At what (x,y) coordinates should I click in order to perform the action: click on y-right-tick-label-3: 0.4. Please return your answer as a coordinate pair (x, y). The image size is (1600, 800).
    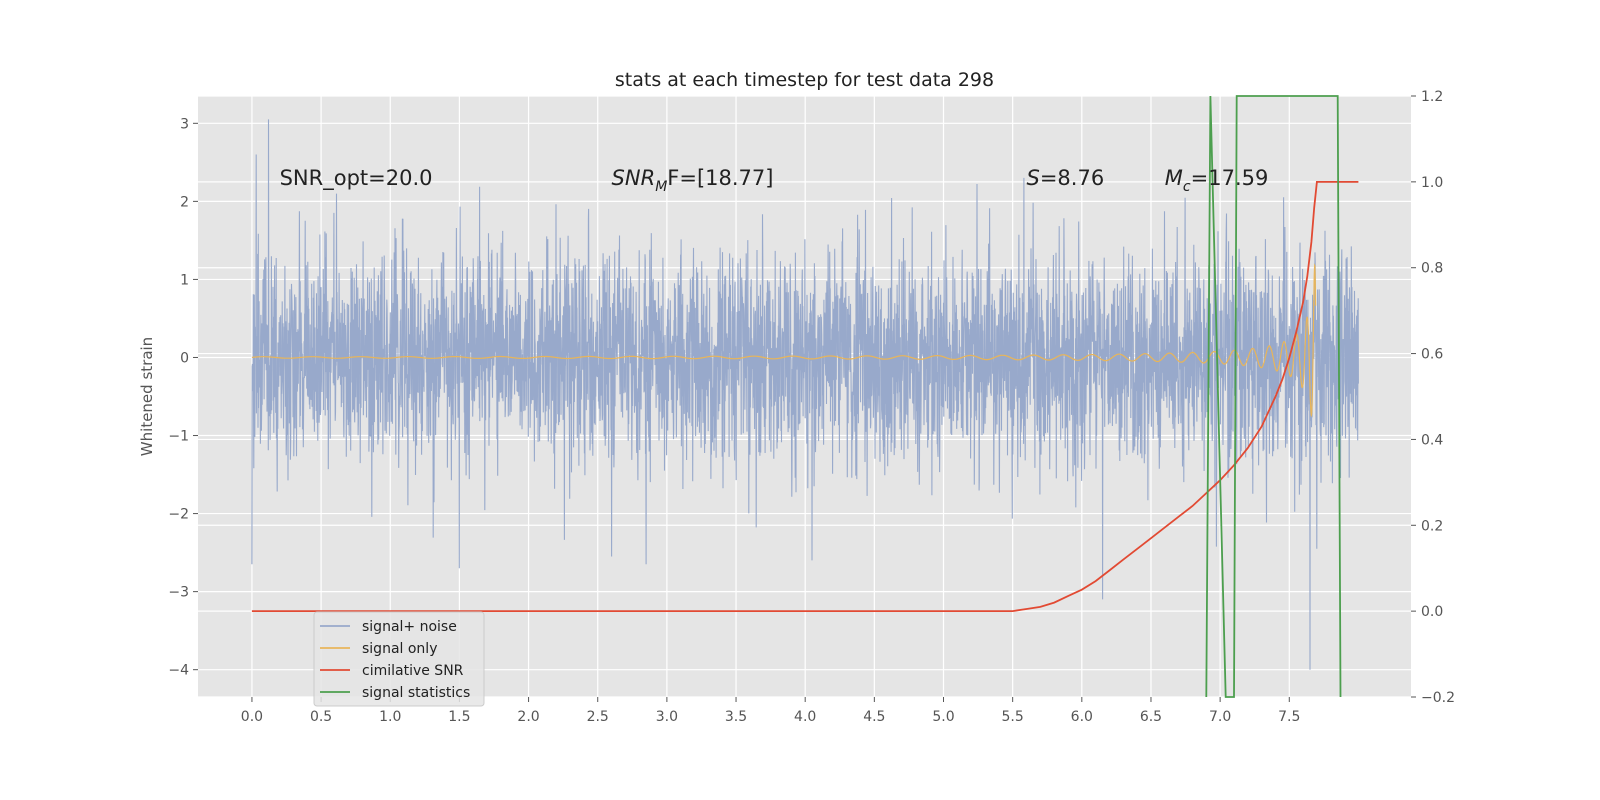
    Looking at the image, I should click on (1432, 440).